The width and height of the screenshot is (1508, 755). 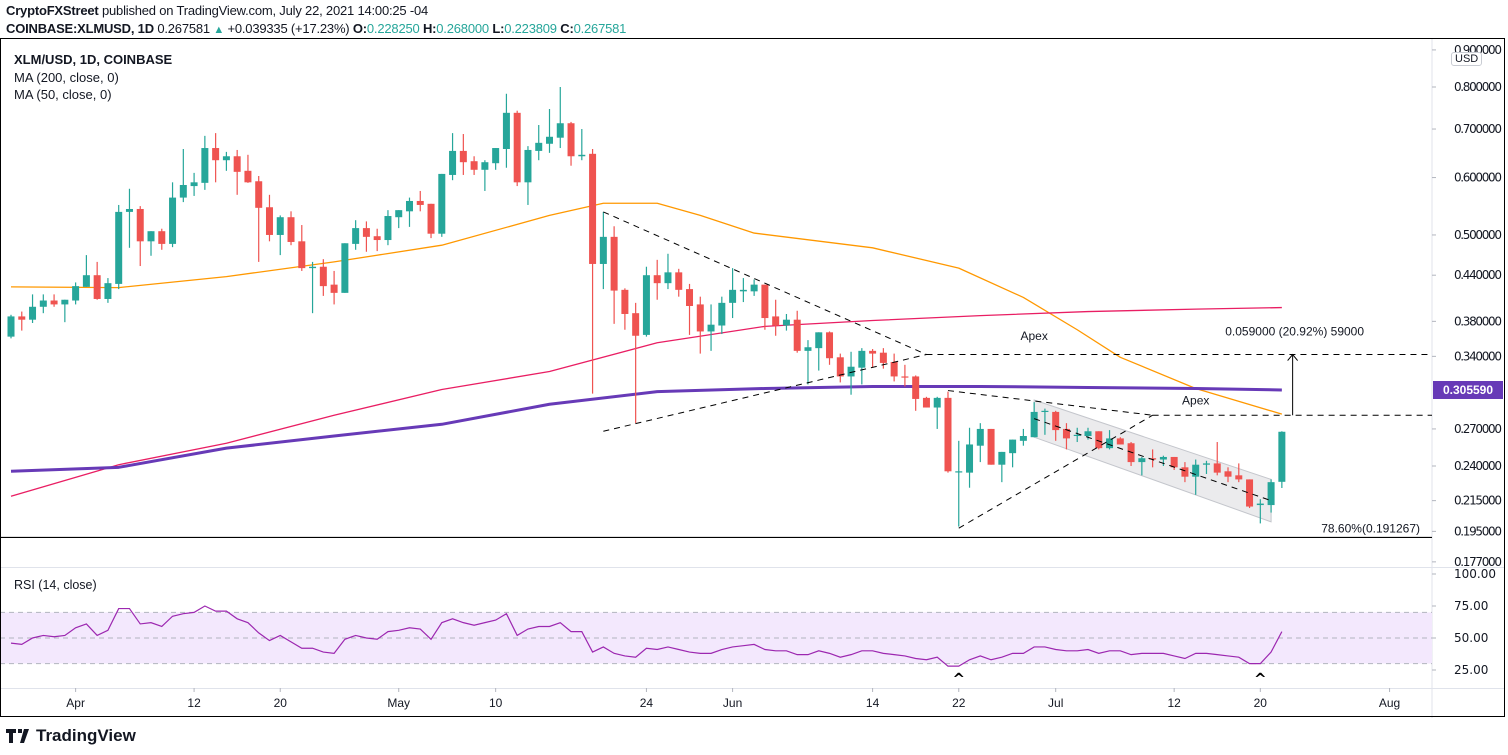 What do you see at coordinates (1174, 703) in the screenshot?
I see `time-axis-label: 12` at bounding box center [1174, 703].